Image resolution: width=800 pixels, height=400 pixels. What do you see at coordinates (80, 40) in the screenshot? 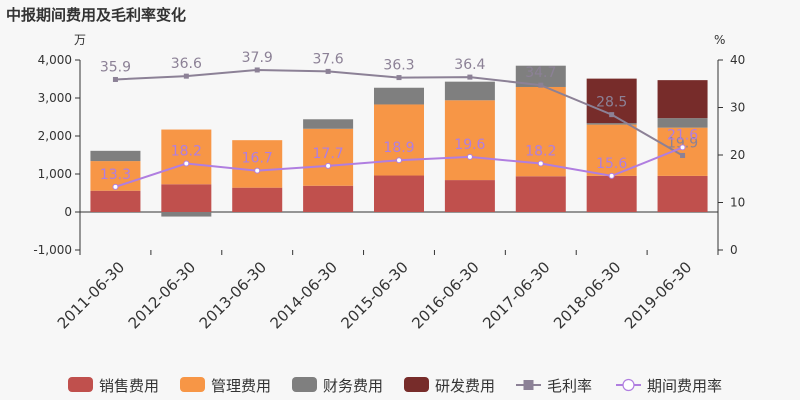
I see `left-axis-unit: 万` at bounding box center [80, 40].